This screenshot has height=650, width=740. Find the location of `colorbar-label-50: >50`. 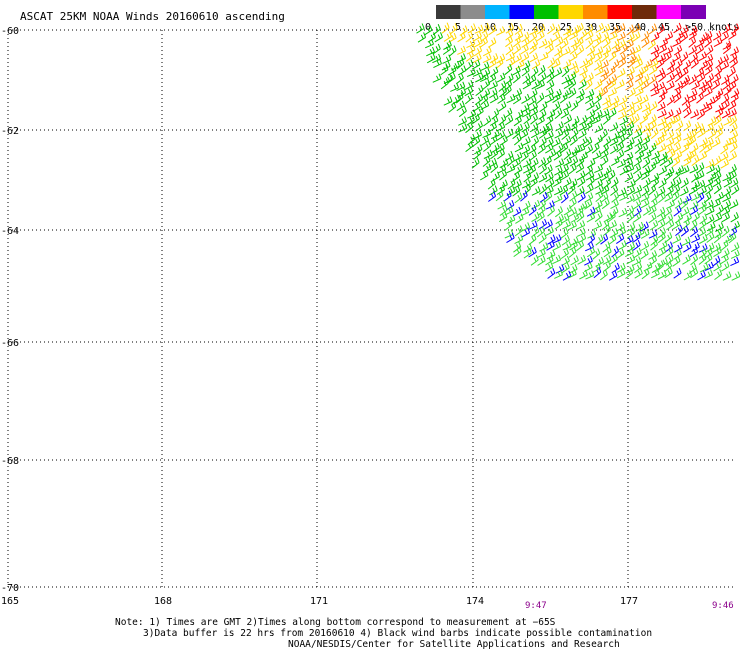

colorbar-label-50: >50 is located at coordinates (694, 27).